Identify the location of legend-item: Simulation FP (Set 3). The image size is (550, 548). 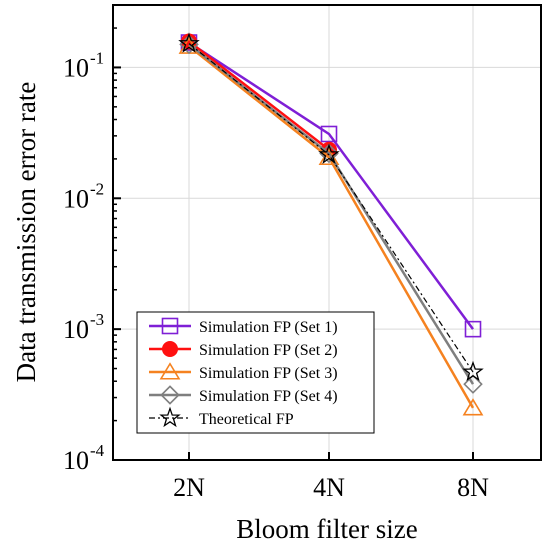
(243, 372).